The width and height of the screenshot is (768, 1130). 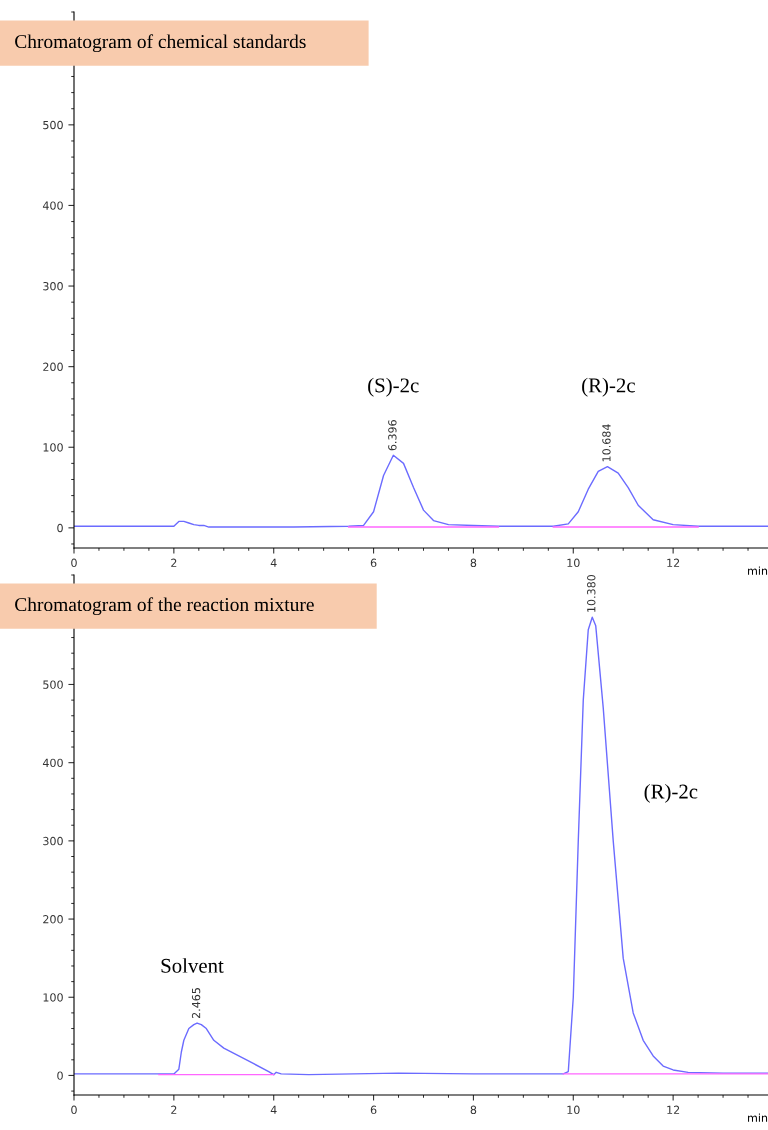 What do you see at coordinates (392, 435) in the screenshot?
I see `annotation: 6.396` at bounding box center [392, 435].